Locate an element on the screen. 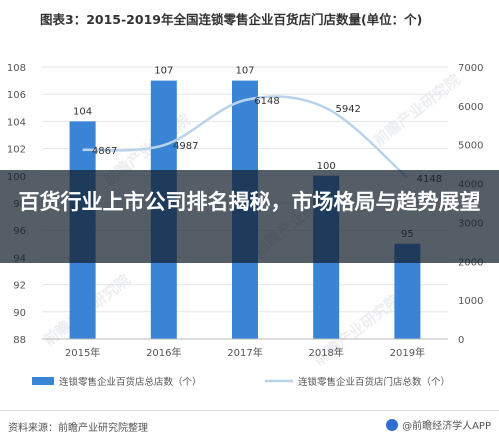 The width and height of the screenshot is (499, 440). overlay-headline: 百货行业上市公司排名揭秘，市场格局与趋势展望 is located at coordinates (249, 202).